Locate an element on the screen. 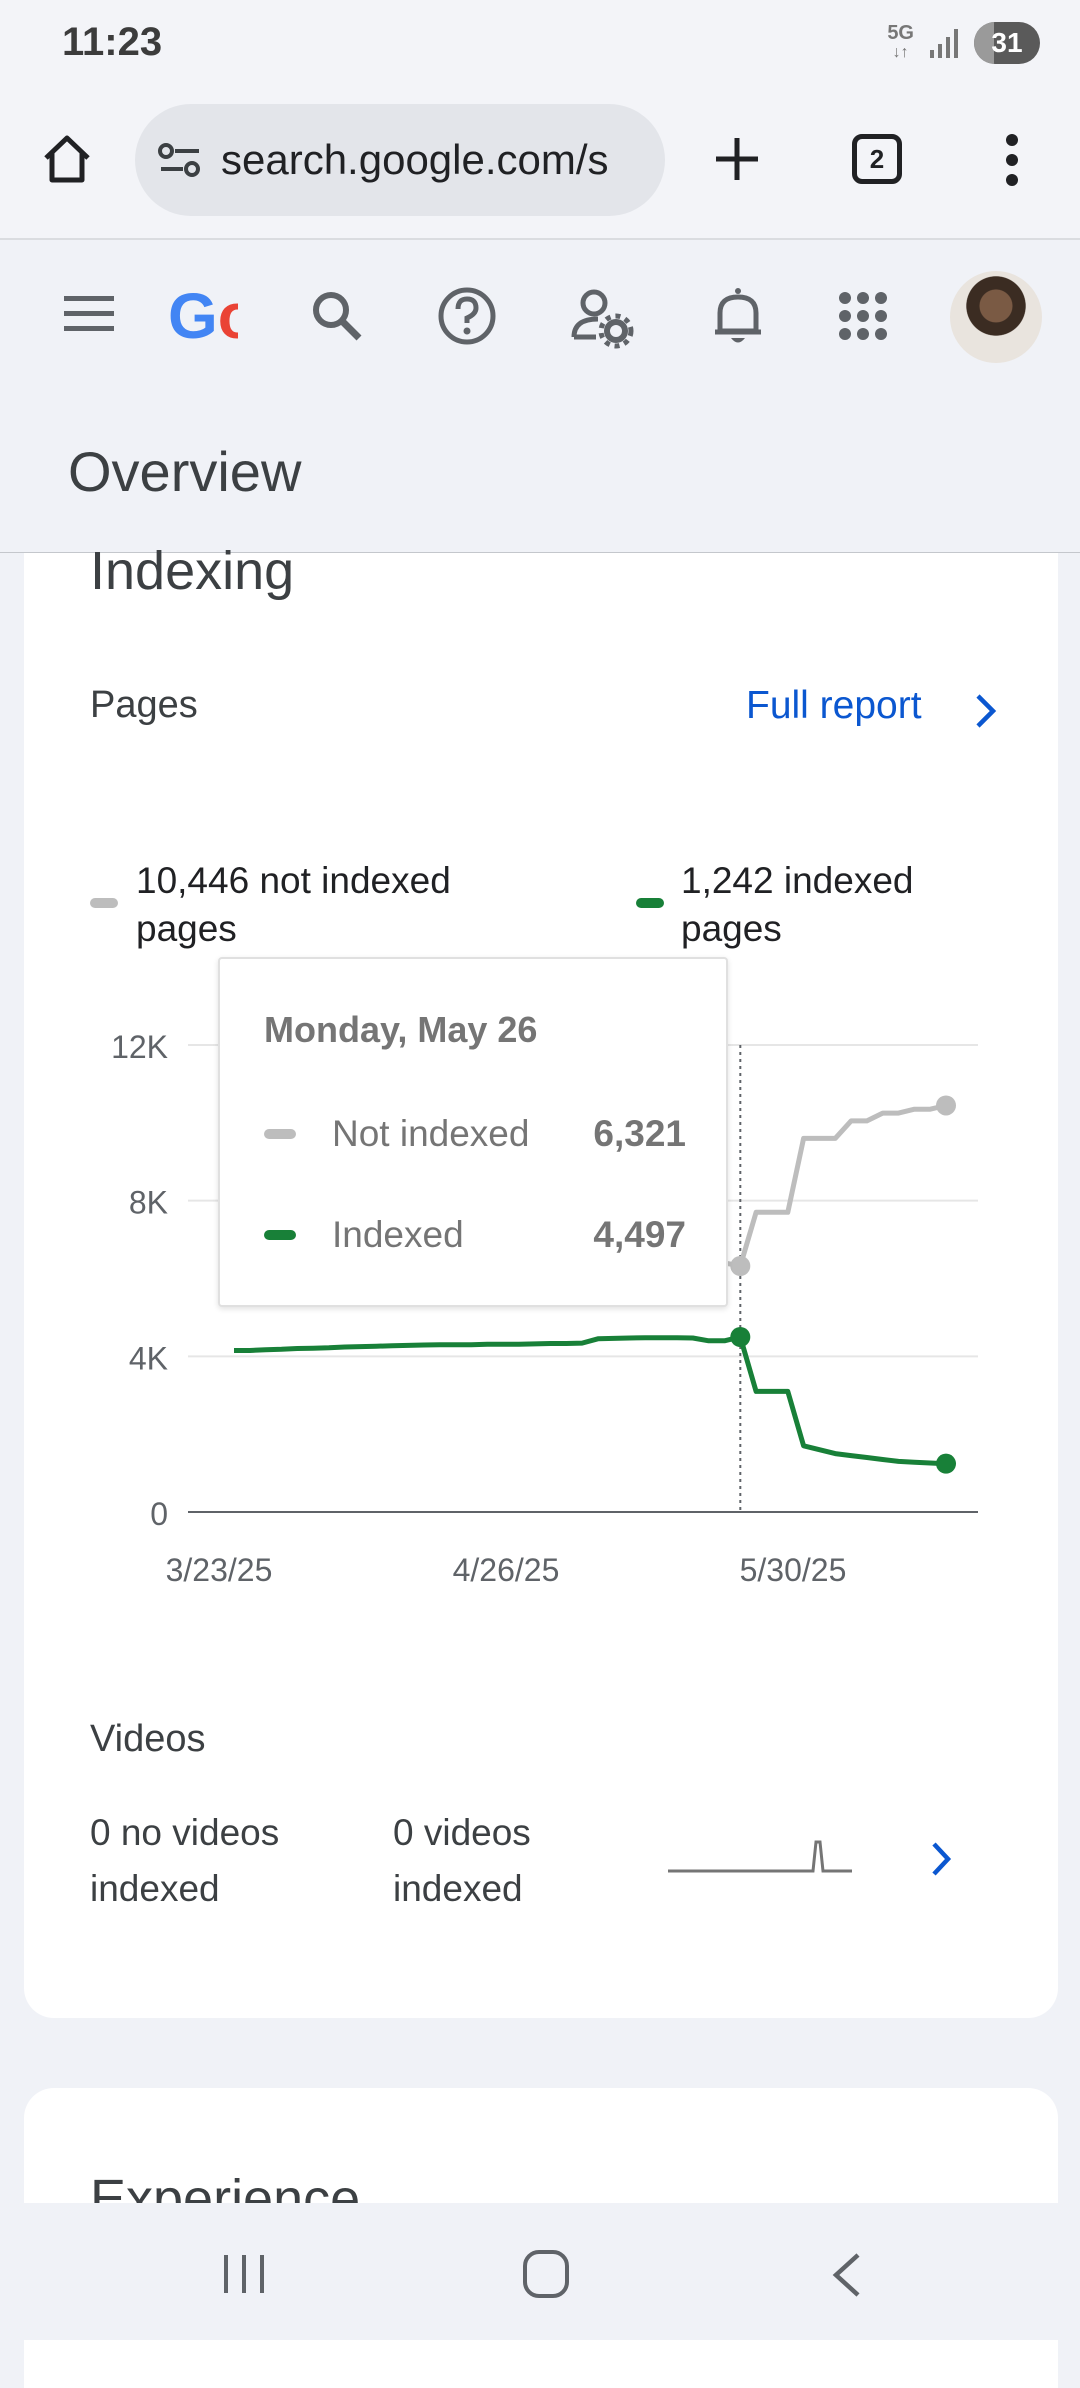 This screenshot has width=1080, height=2388. browser-toolbar: search.google.com/s 2 is located at coordinates (540, 165).